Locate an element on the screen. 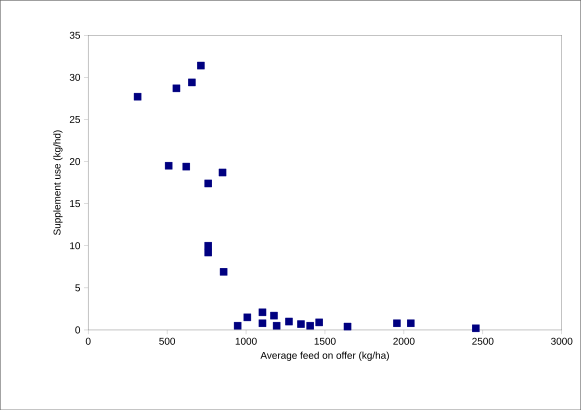 The height and width of the screenshot is (410, 581). y-axis-title: Supplement use (kg/hd) is located at coordinates (58, 182).